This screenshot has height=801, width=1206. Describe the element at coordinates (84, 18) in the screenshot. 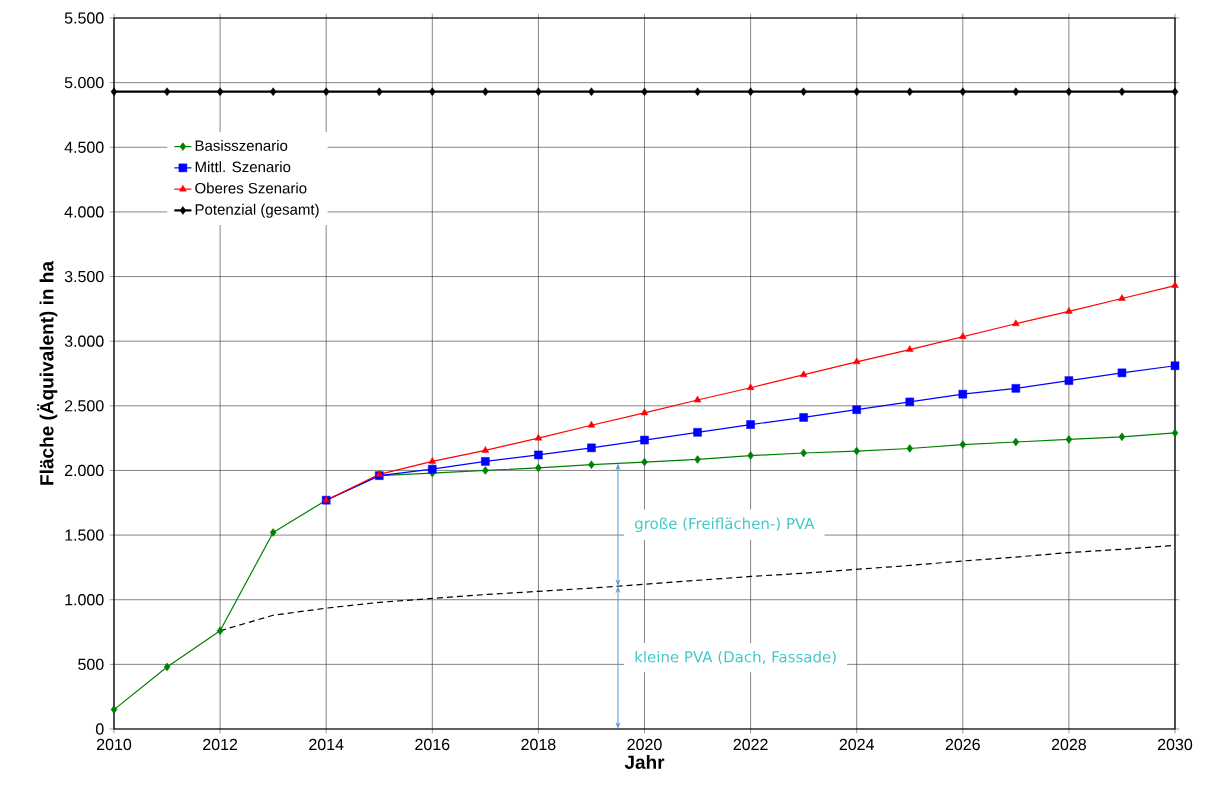

I see `y-tick-label: 5.500` at that location.